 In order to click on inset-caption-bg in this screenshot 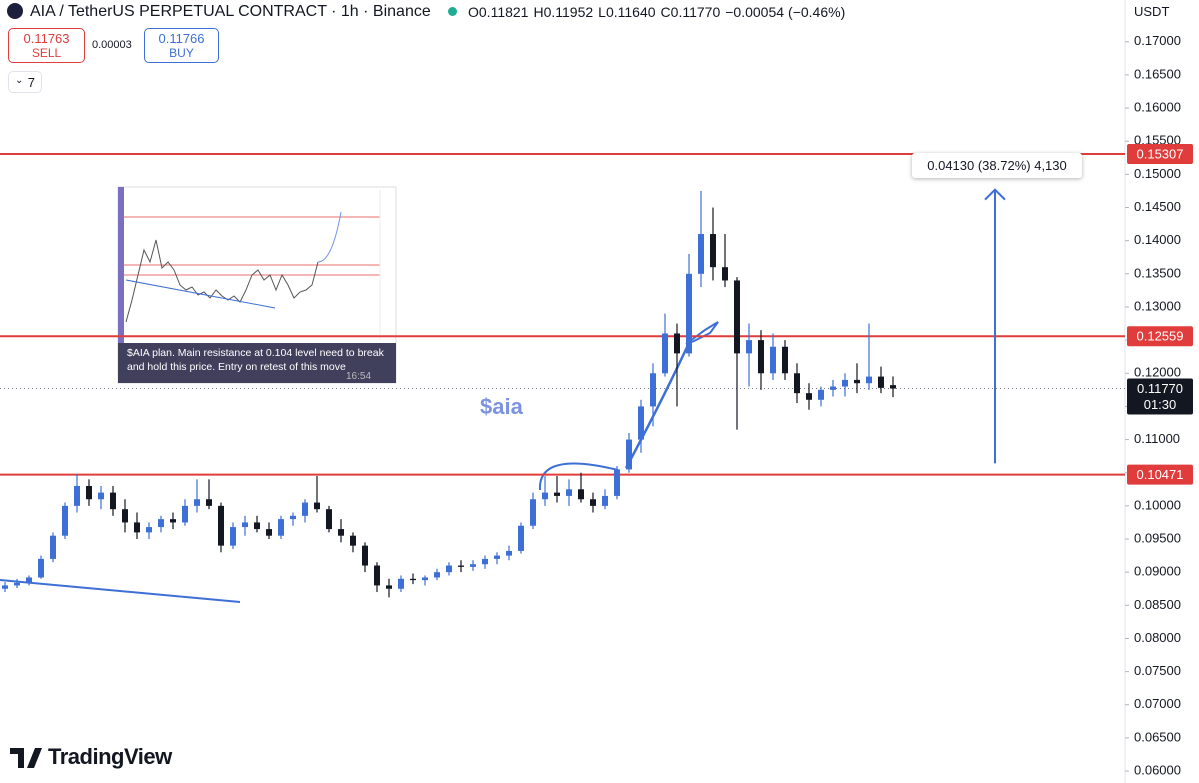, I will do `click(257, 363)`.